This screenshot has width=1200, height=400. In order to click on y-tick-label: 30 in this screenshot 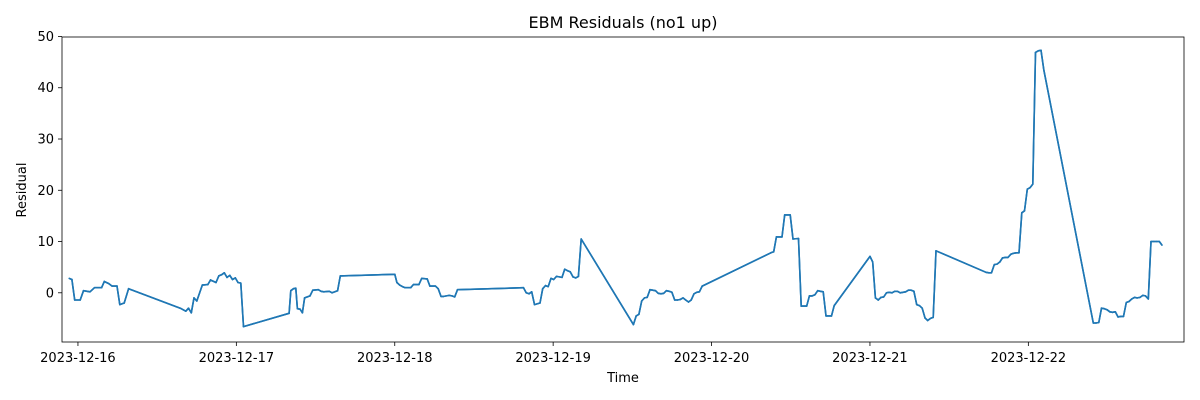, I will do `click(45, 140)`.